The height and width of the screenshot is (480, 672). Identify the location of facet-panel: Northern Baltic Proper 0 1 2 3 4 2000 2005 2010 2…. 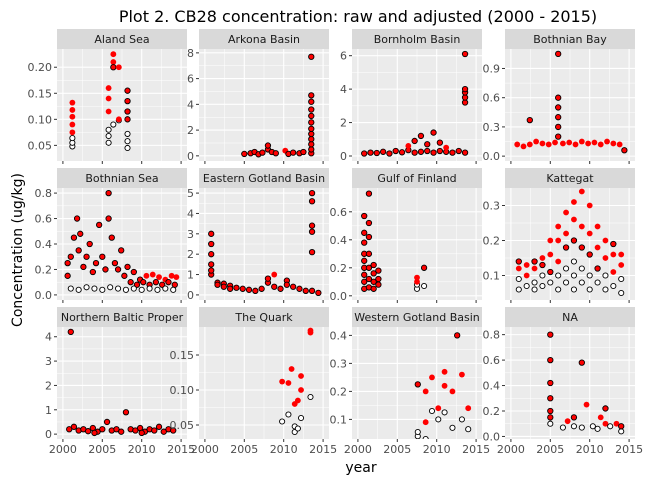
(120, 381).